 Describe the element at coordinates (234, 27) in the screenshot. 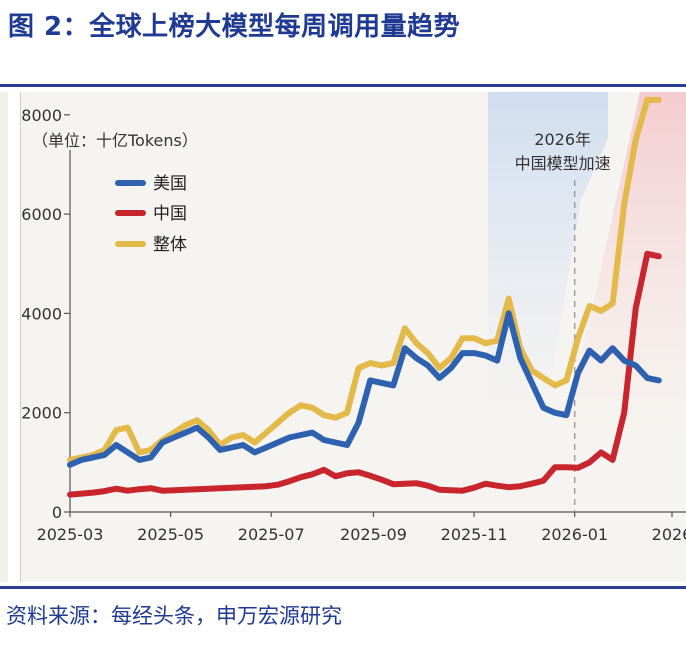

I see `figure-title: 图 2：全球上榜大模型每周调用量趋势` at that location.